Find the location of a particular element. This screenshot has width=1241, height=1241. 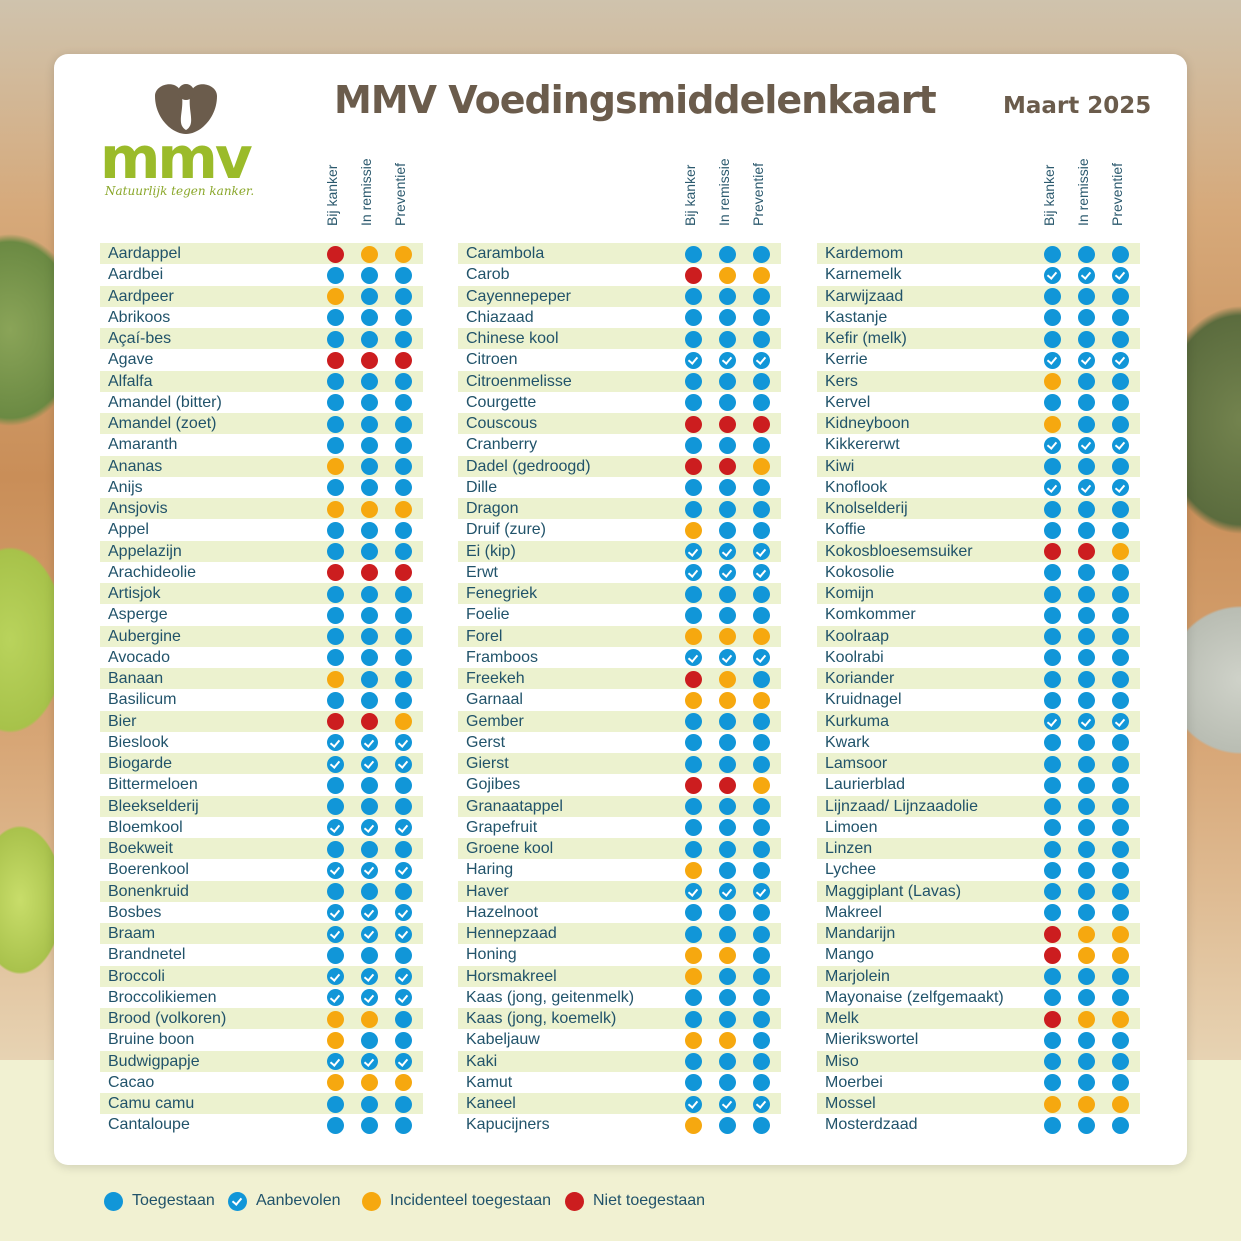

table-row: Ansjovis is located at coordinates (261, 509).